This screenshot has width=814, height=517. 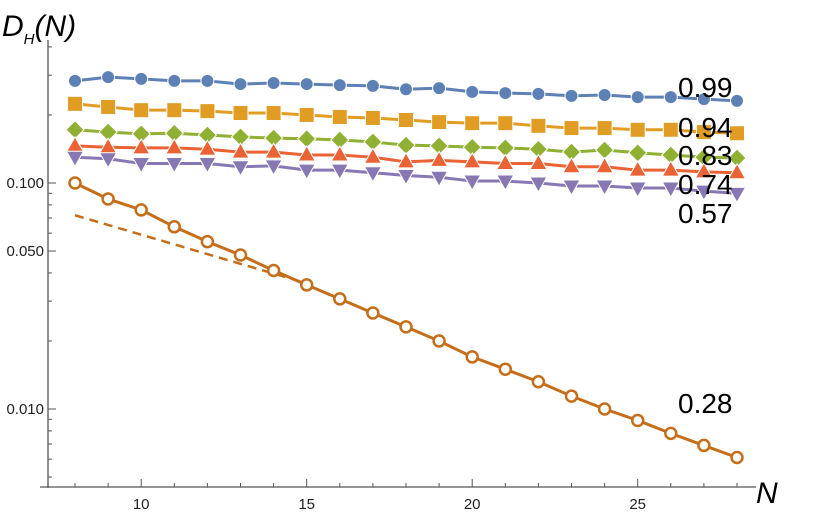 I want to click on series-label-0.57: 0.57, so click(x=705, y=213).